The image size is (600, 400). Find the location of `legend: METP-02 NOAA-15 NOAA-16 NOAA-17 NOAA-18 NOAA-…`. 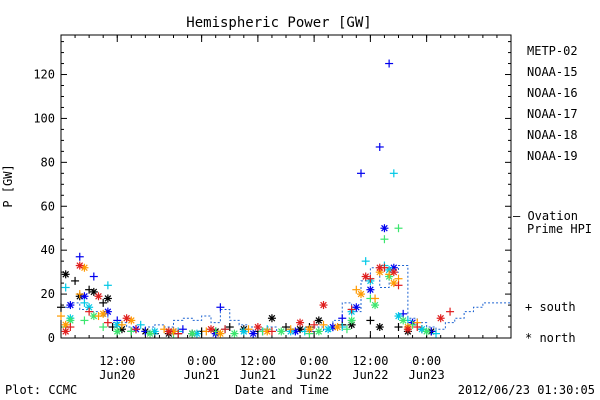

legend: METP-02 NOAA-15 NOAA-16 NOAA-17 NOAA-18 NOAA-… is located at coordinates (552, 194).